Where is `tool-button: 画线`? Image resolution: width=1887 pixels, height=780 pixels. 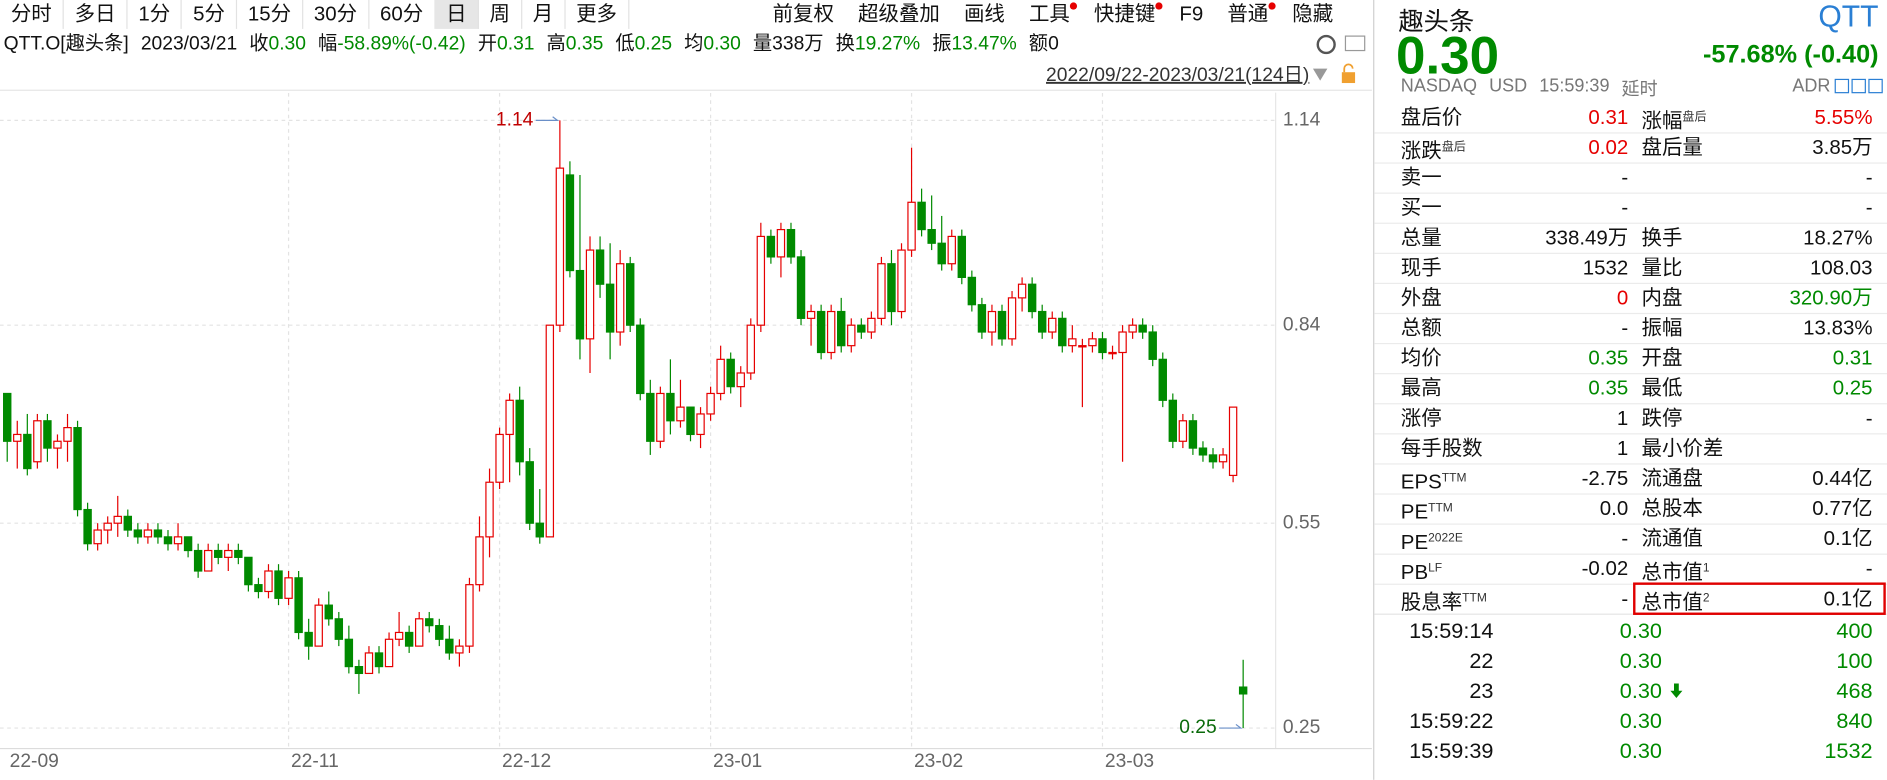
tool-button: 画线 is located at coordinates (984, 14).